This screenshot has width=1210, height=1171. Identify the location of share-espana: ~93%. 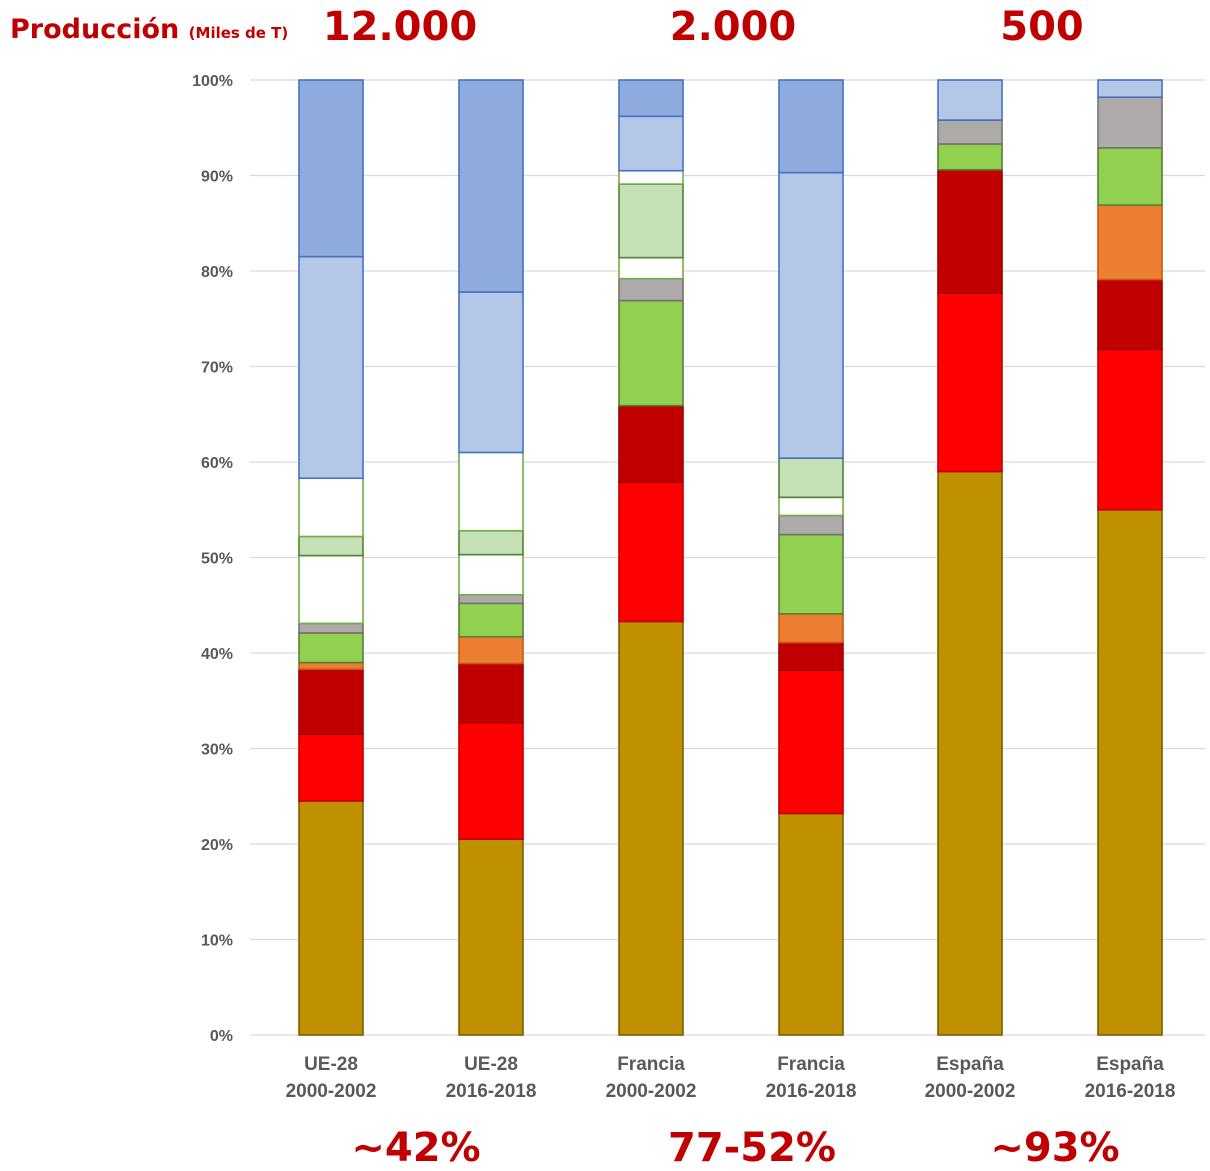
(1055, 1148).